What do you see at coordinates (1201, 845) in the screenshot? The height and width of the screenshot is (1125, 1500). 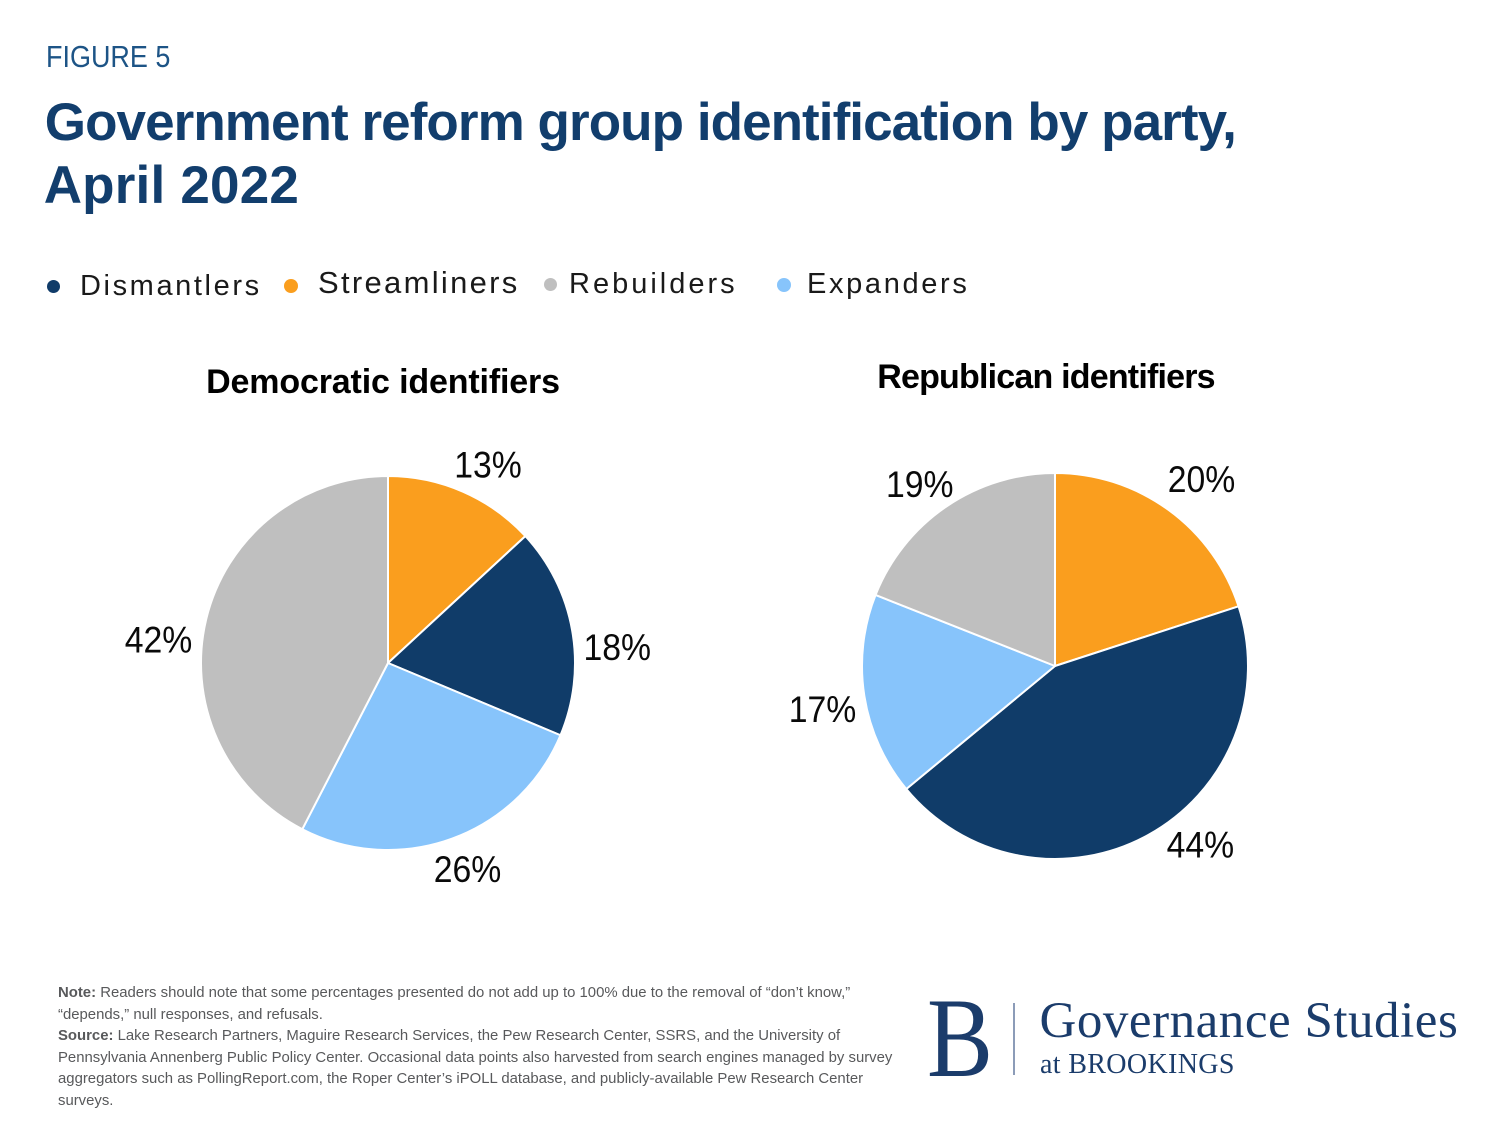 I see `svg-text: 44%` at bounding box center [1201, 845].